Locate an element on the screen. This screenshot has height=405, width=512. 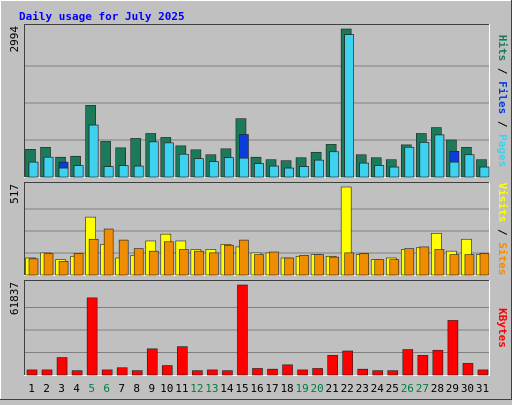
x-label-day: 30 is located at coordinates (467, 388).